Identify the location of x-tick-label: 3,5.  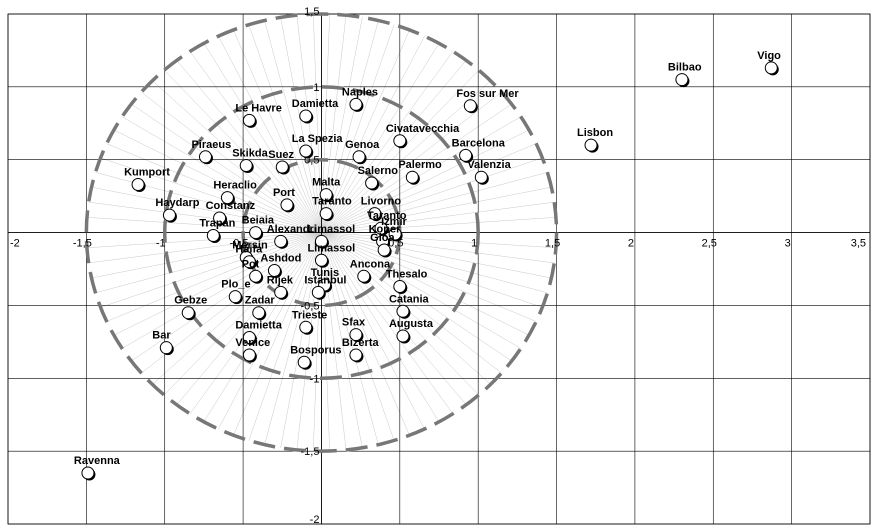
(858, 244).